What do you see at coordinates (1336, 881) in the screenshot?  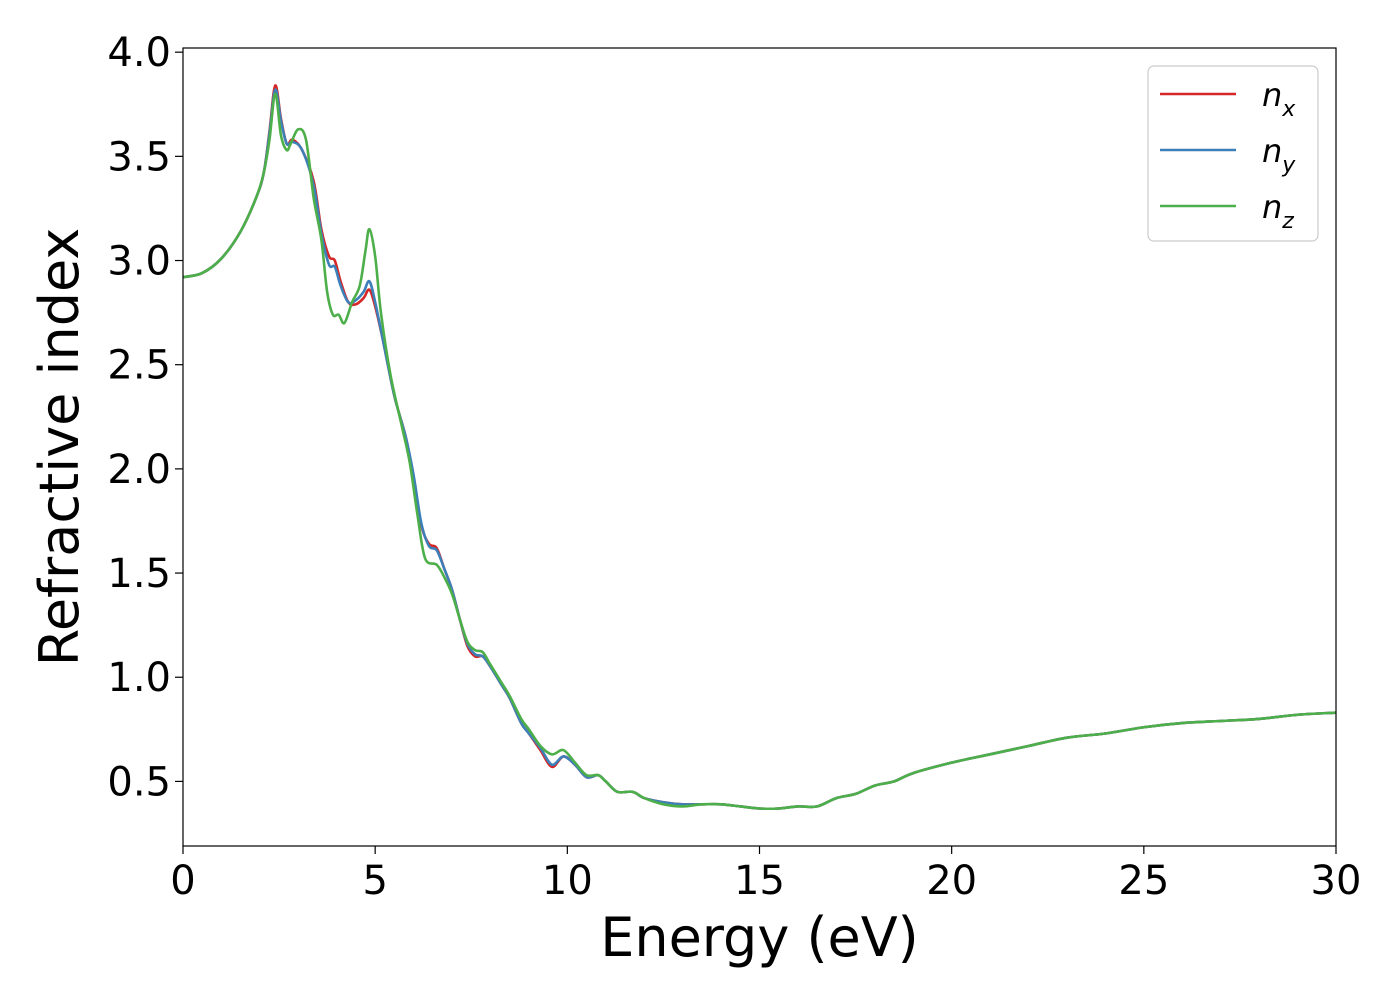 I see `x-tick-label: 30` at bounding box center [1336, 881].